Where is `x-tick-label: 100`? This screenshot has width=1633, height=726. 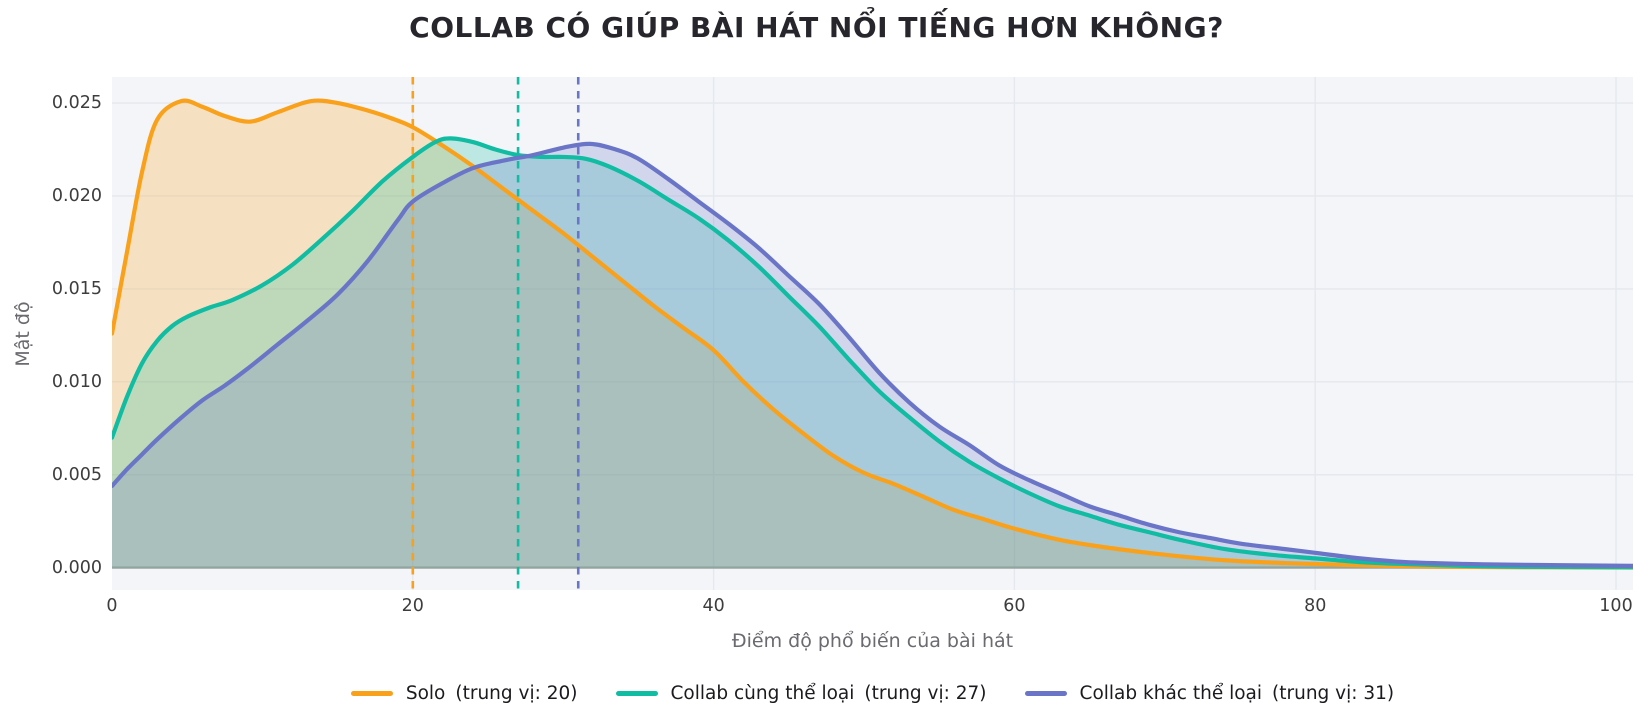 x-tick-label: 100 is located at coordinates (1616, 606).